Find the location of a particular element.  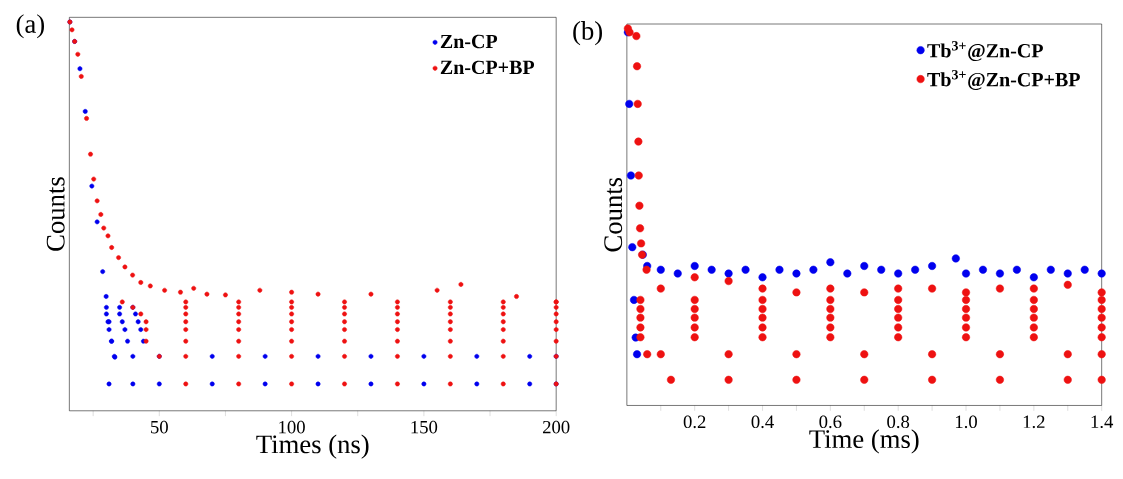

text: (b) is located at coordinates (587, 33).